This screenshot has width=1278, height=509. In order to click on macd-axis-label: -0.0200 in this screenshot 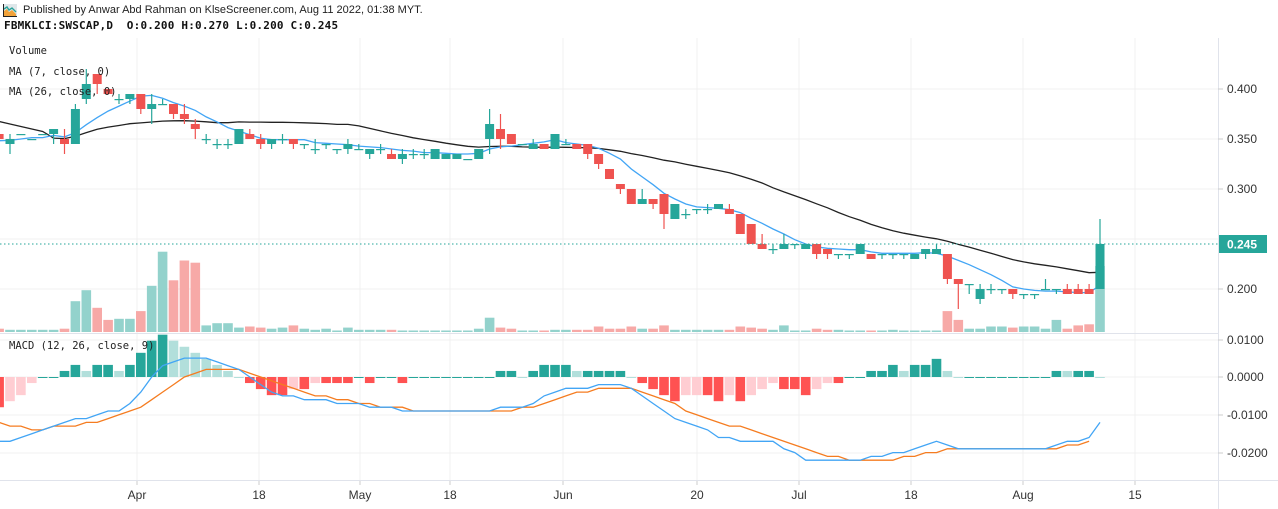, I will do `click(1247, 453)`.